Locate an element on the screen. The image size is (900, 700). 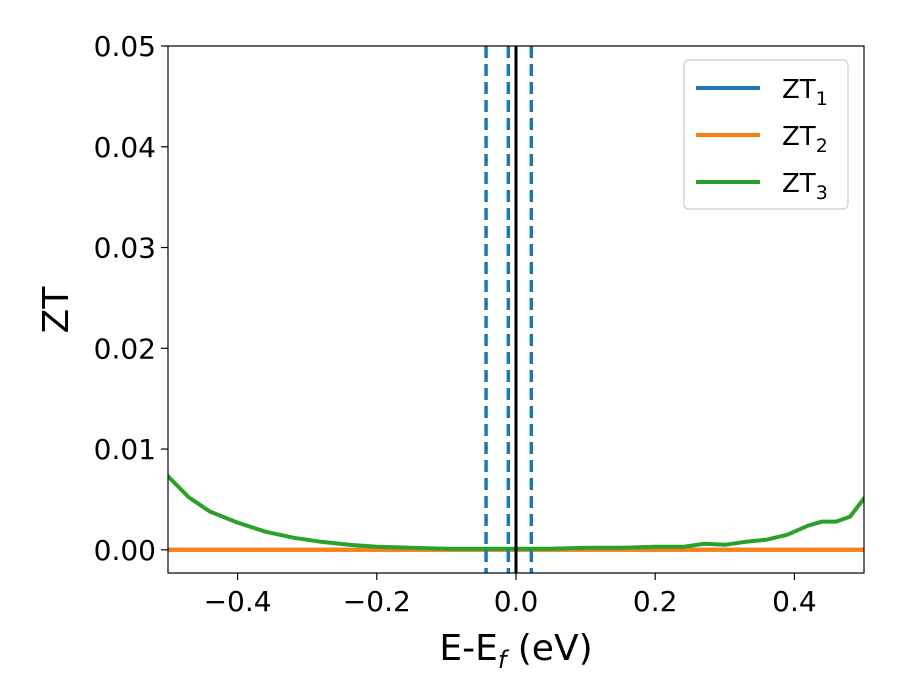
y-tick-label: 0.05 is located at coordinates (125, 46).